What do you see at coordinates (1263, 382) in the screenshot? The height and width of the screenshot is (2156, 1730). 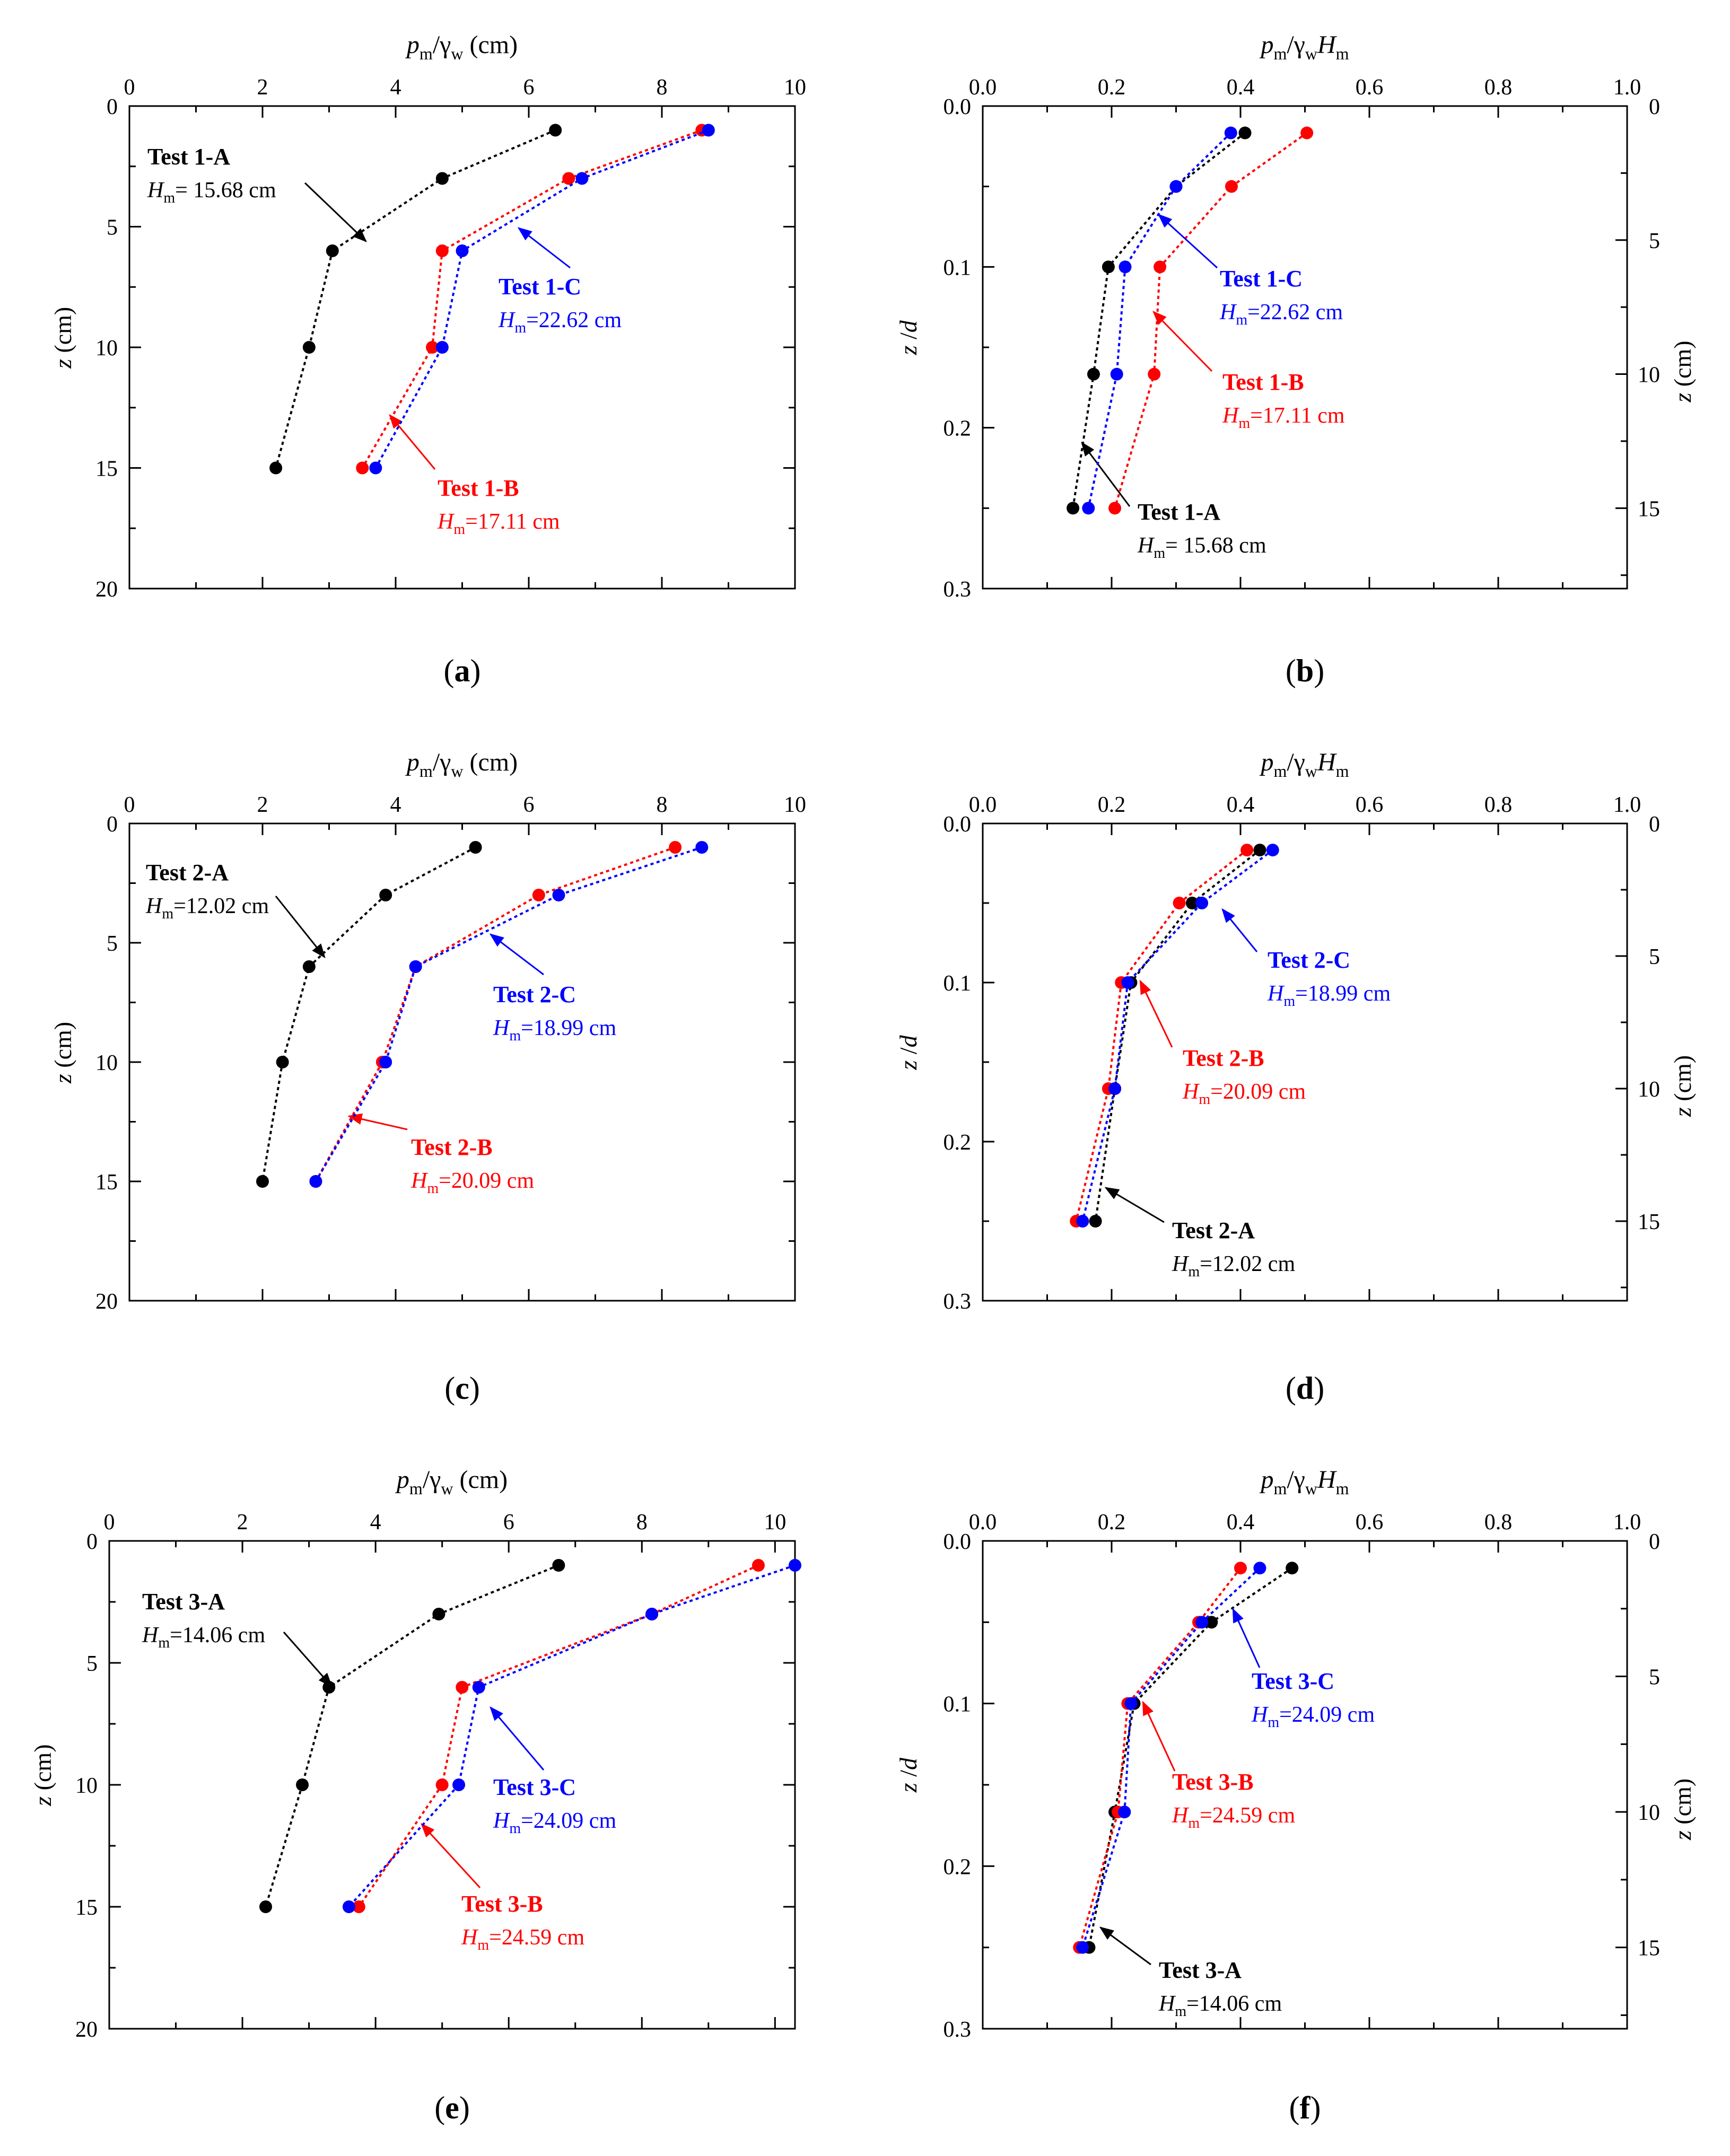 I see `series-label: Test 1-B` at bounding box center [1263, 382].